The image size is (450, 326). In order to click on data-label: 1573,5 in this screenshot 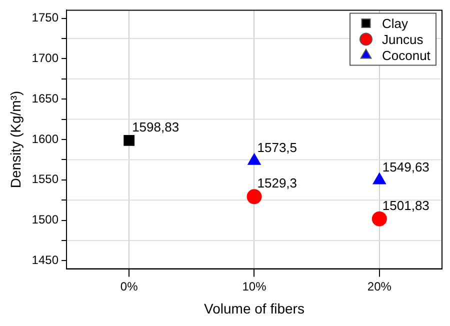, I will do `click(277, 147)`.